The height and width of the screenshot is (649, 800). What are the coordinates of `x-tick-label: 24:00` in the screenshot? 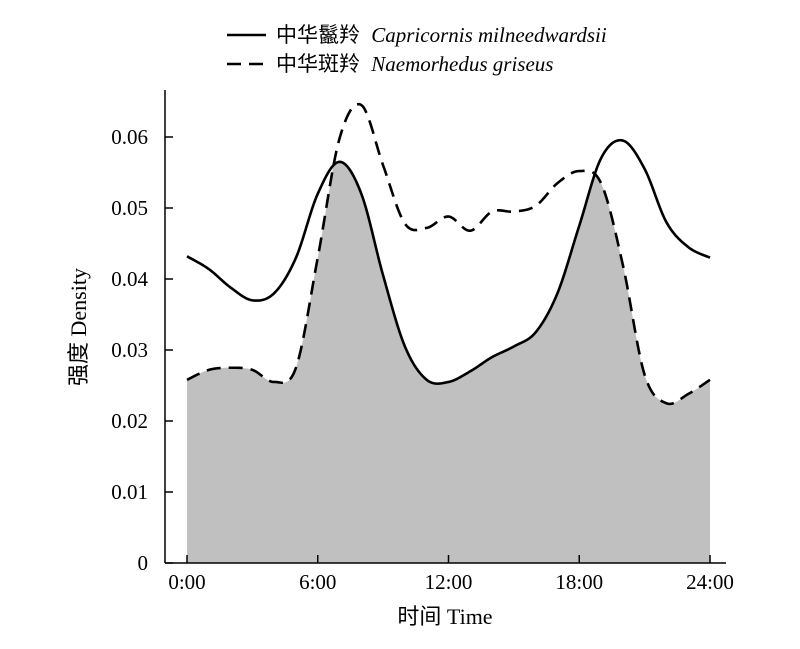 It's located at (710, 582).